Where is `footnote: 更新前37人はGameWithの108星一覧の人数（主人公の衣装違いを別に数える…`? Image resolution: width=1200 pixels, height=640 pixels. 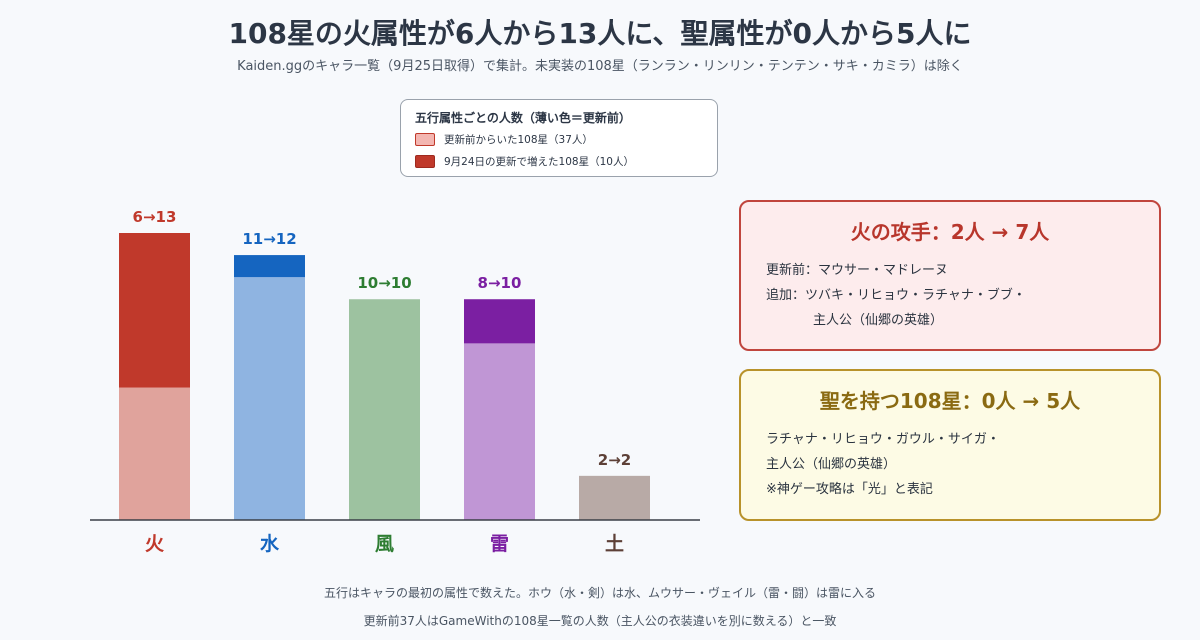
footnote: 更新前37人はGameWithの108星一覧の人数（主人公の衣装違いを別に数える… is located at coordinates (600, 621).